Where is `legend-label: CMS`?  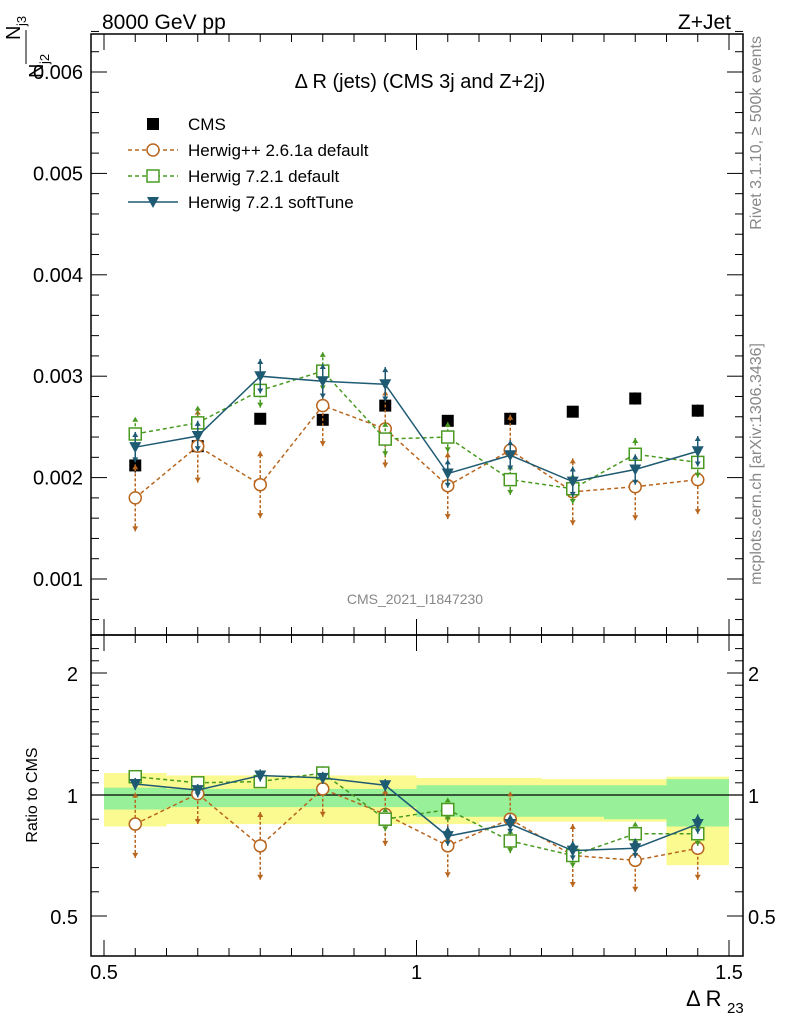 legend-label: CMS is located at coordinates (207, 124).